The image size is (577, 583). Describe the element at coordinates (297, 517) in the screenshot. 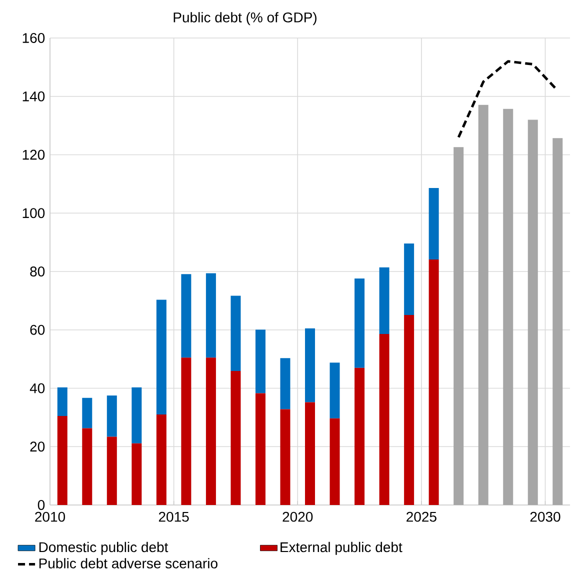

I see `x-tick-label: 2020` at that location.